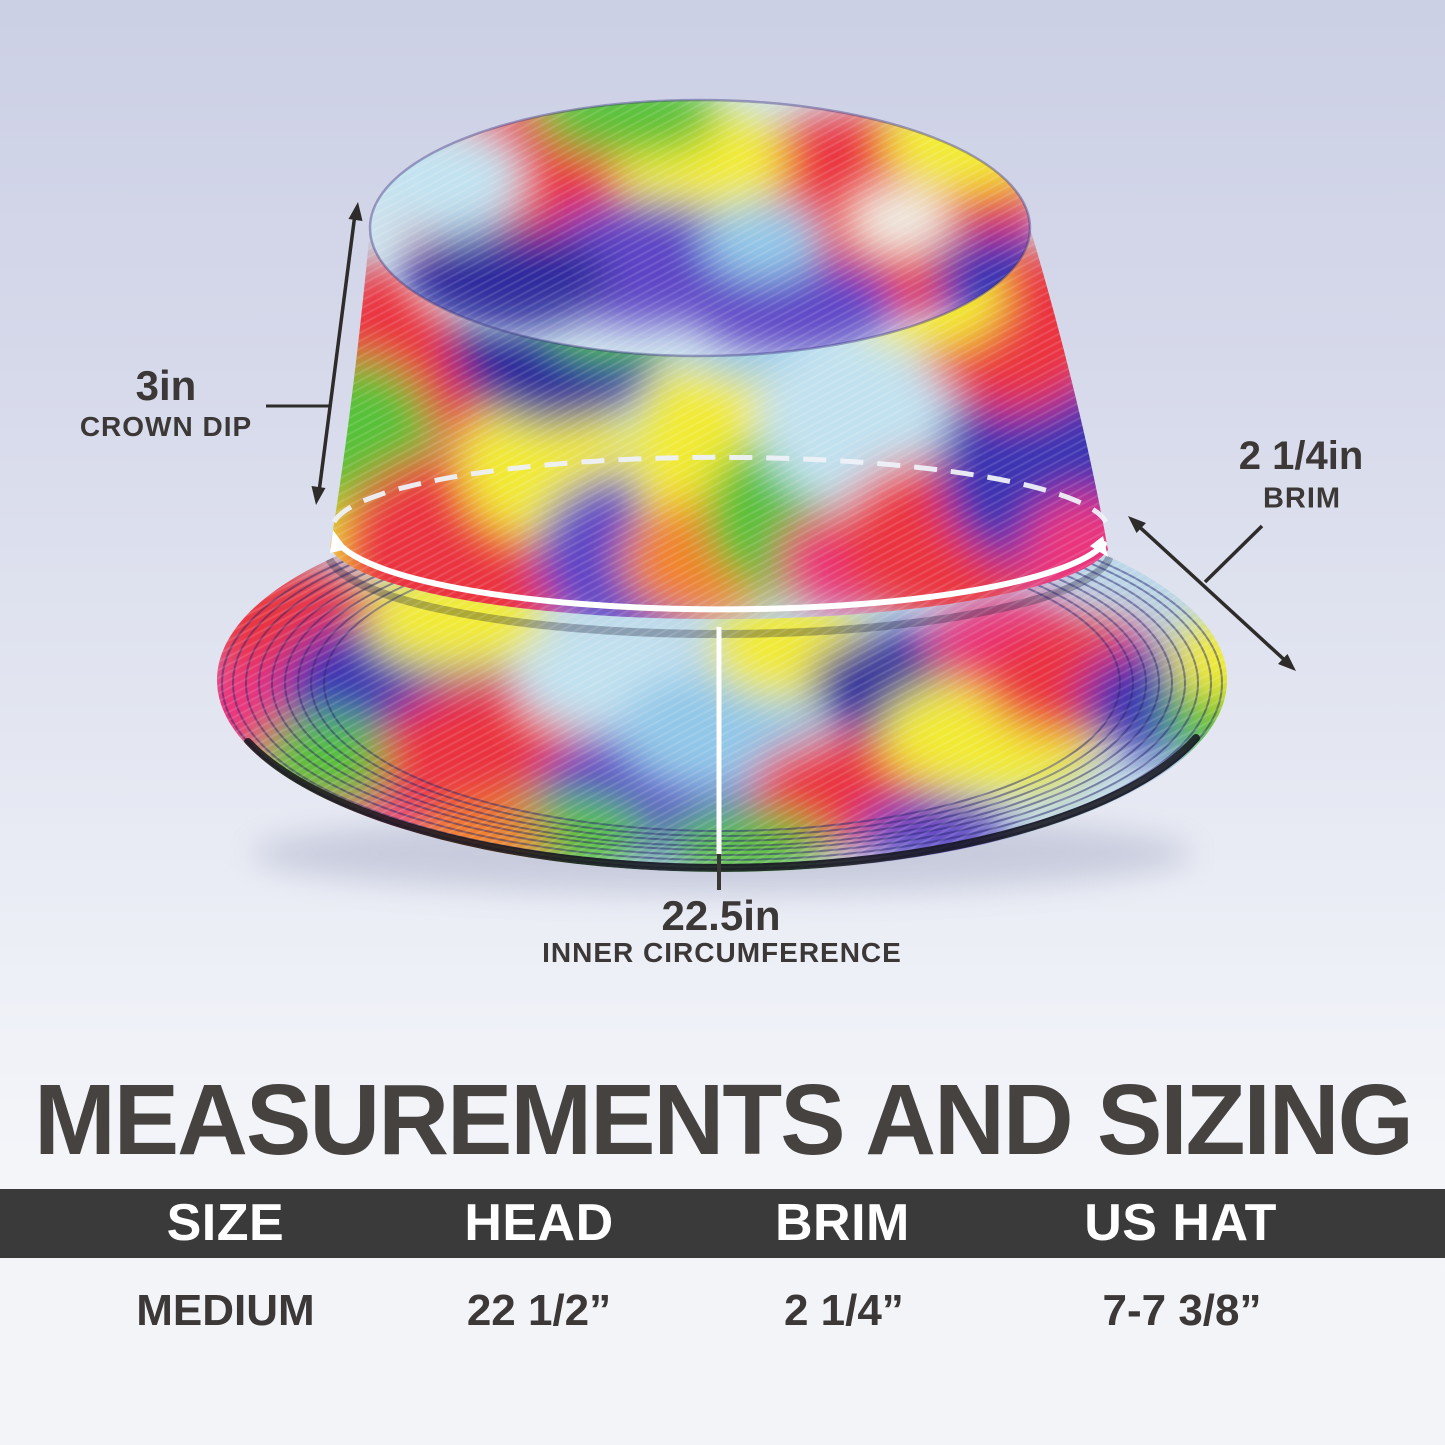  Describe the element at coordinates (1182, 1310) in the screenshot. I see `size-table-cell-us-hat: 7-7 3/8”` at that location.